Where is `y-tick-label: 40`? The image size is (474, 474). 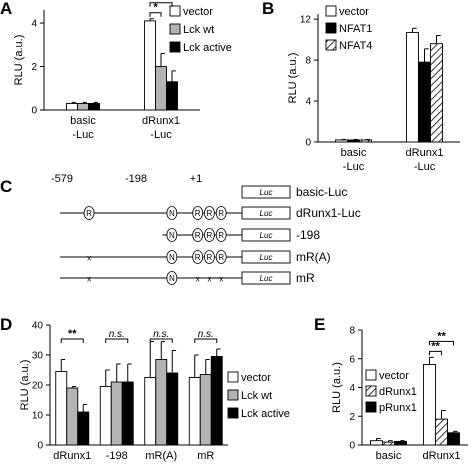 y-tick-label: 40 is located at coordinates (38, 326).